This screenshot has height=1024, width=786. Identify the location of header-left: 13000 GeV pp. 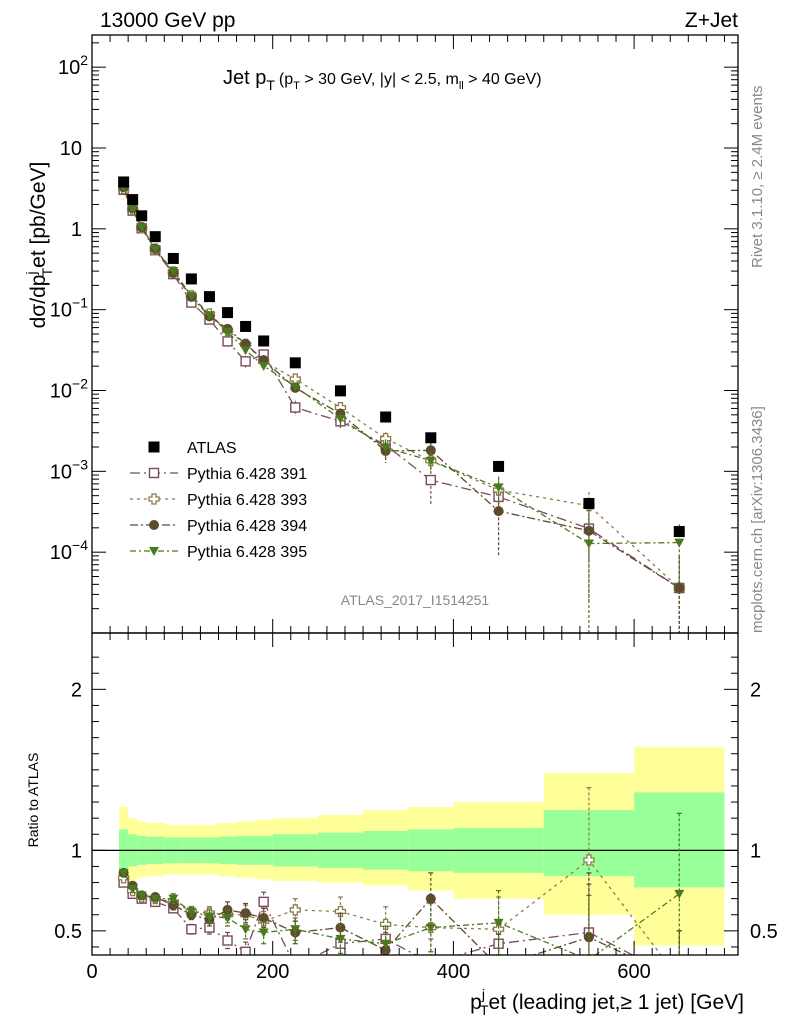
(167, 20).